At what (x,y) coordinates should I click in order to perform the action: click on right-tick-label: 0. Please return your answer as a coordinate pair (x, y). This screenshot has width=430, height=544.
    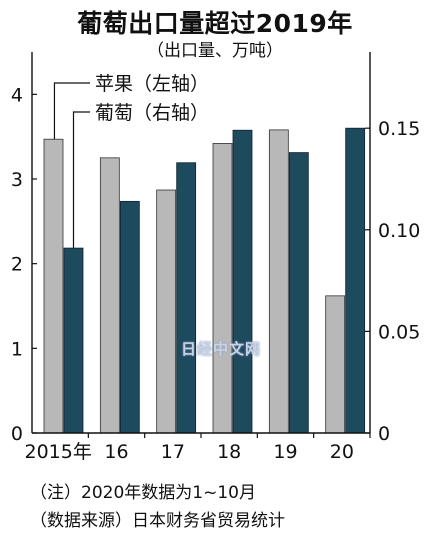
    Looking at the image, I should click on (384, 434).